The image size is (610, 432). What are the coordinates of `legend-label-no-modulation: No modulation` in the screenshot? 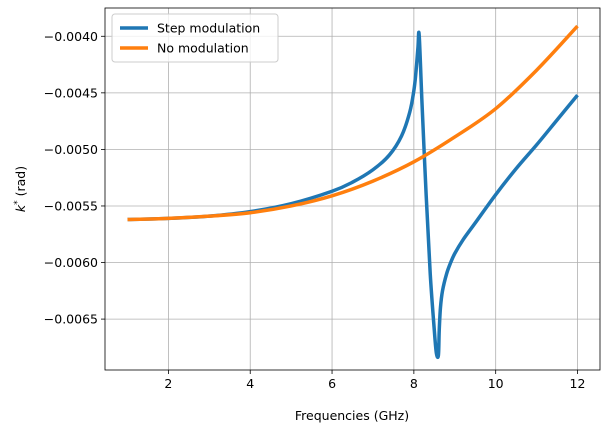 It's located at (203, 48).